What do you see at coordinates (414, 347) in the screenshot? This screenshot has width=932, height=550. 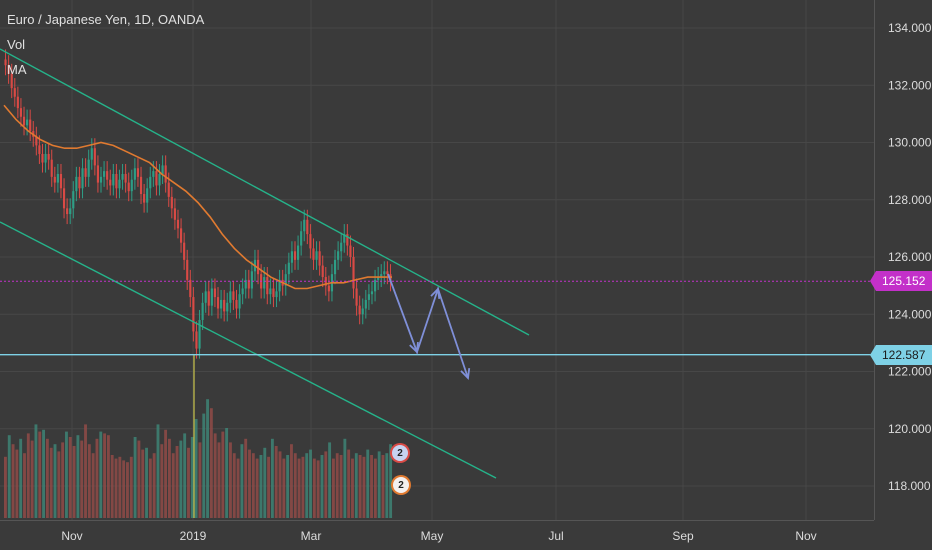 I see `arrowhead-icon` at bounding box center [414, 347].